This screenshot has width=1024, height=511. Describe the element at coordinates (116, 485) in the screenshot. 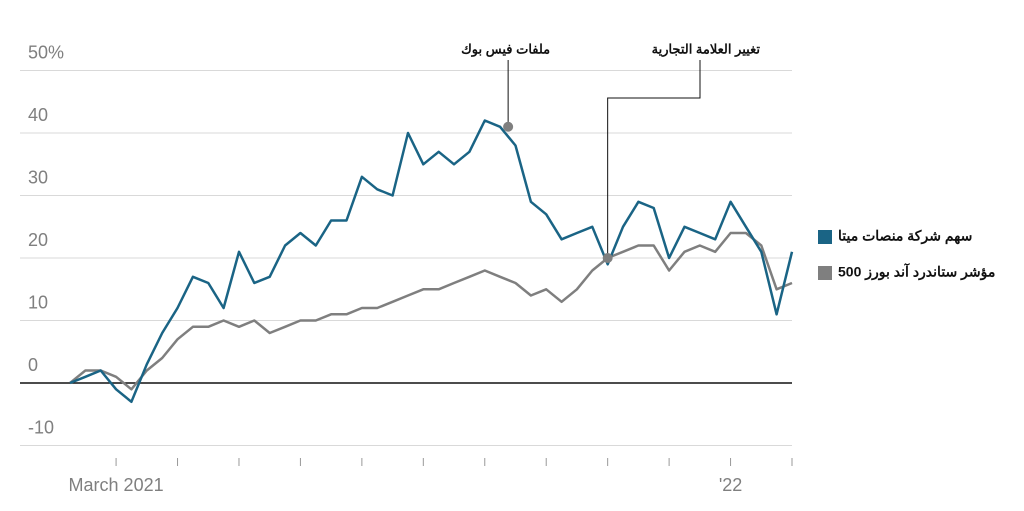

I see `x-tick-label: March 2021` at that location.